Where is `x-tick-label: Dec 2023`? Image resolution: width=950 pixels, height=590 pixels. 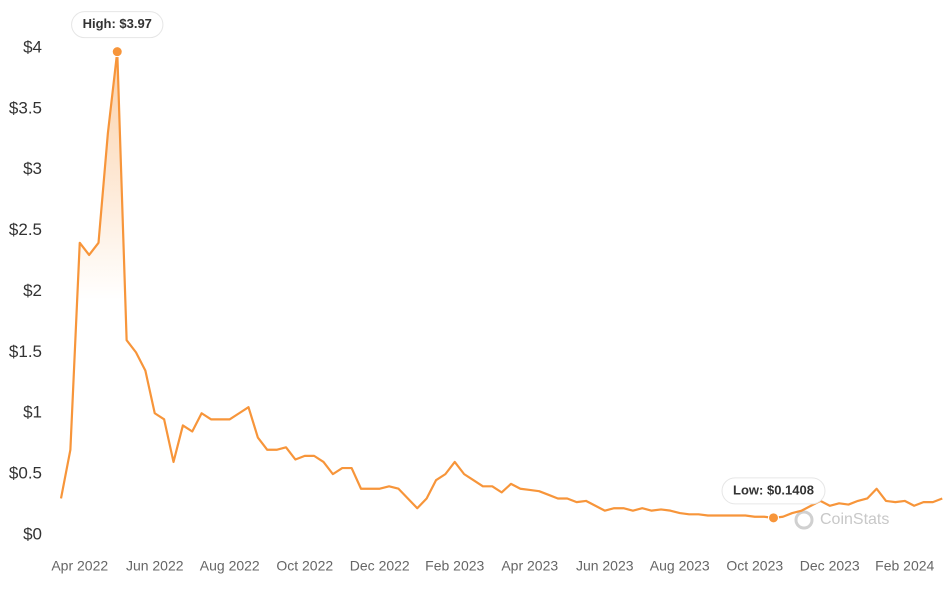 x-tick-label: Dec 2023 is located at coordinates (830, 566).